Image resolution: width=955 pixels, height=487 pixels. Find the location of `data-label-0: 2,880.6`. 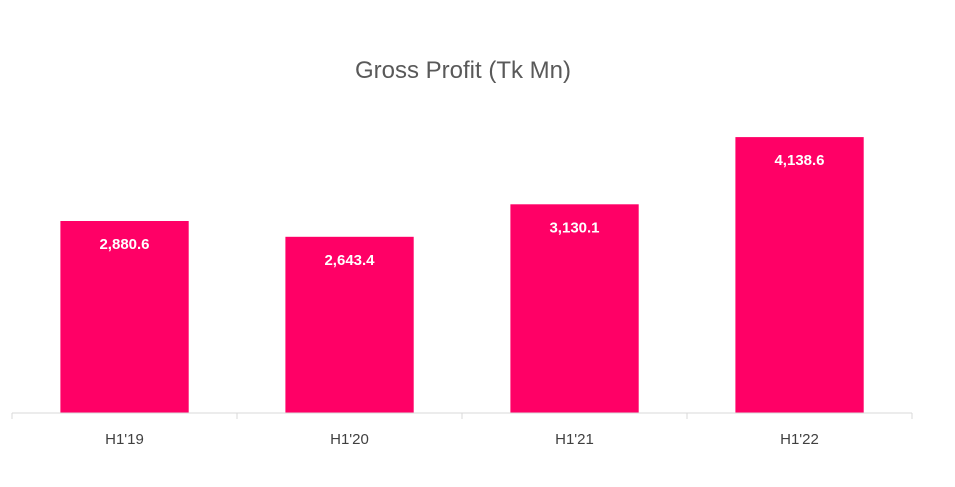

data-label-0: 2,880.6 is located at coordinates (124, 244).